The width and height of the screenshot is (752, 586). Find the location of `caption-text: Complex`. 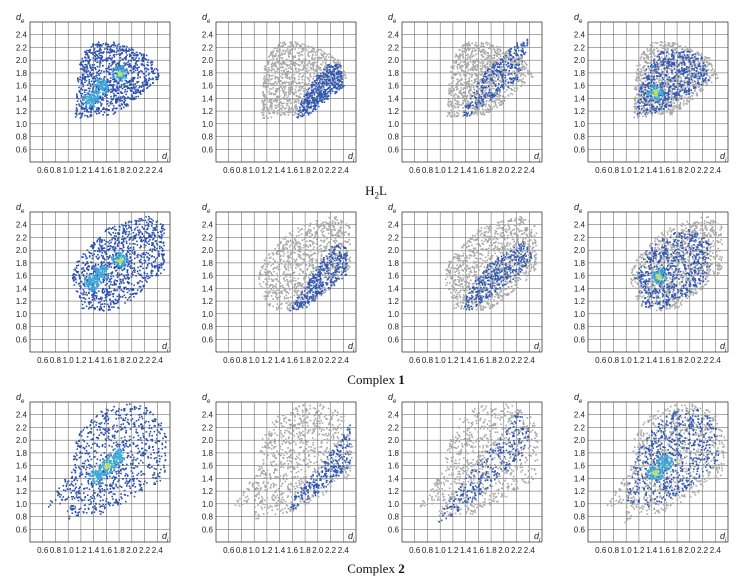

caption-text: Complex is located at coordinates (372, 568).